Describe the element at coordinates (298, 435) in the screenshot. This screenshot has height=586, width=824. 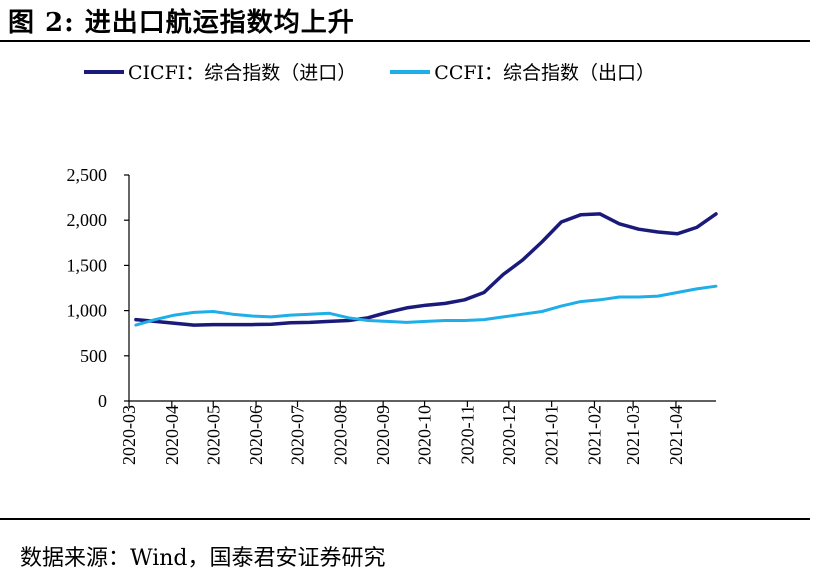
I see `x-tick-label: 2020-07` at that location.